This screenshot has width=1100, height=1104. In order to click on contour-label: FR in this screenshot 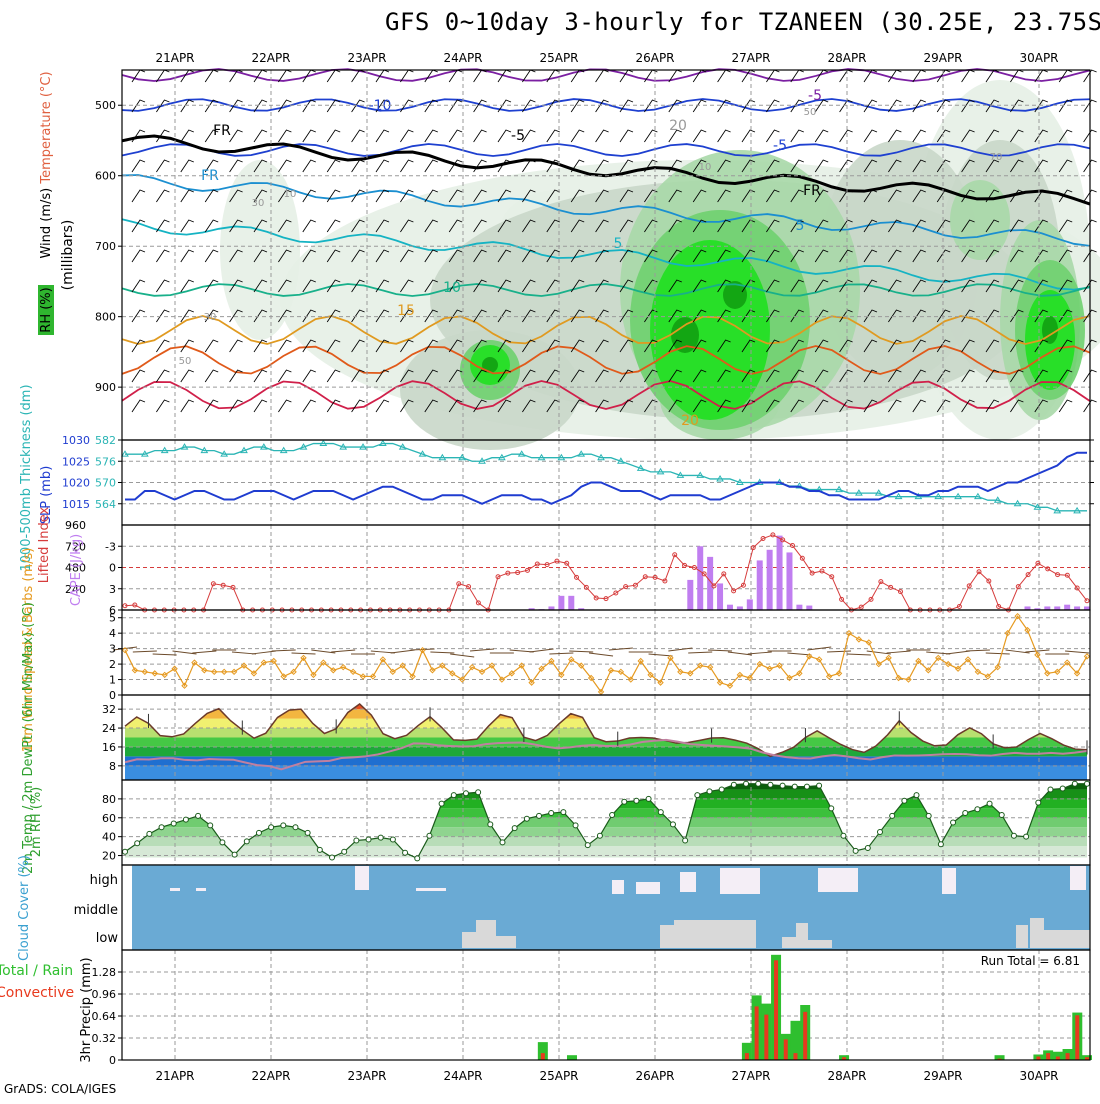, I will do `click(210, 176)`.